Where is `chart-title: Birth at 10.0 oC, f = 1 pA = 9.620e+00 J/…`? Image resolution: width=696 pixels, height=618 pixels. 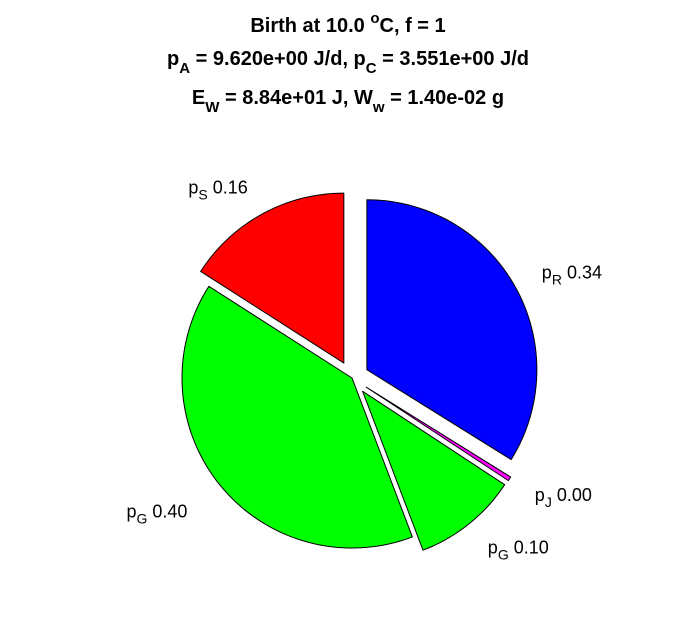
chart-title: Birth at 10.0 oC, f = 1 pA = 9.620e+00 J/… is located at coordinates (348, 63).